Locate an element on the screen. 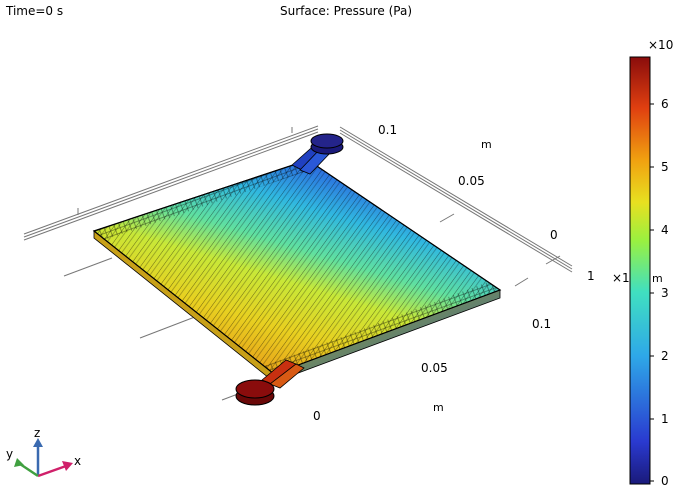  y-axis-tick: 0.05 is located at coordinates (471, 181).